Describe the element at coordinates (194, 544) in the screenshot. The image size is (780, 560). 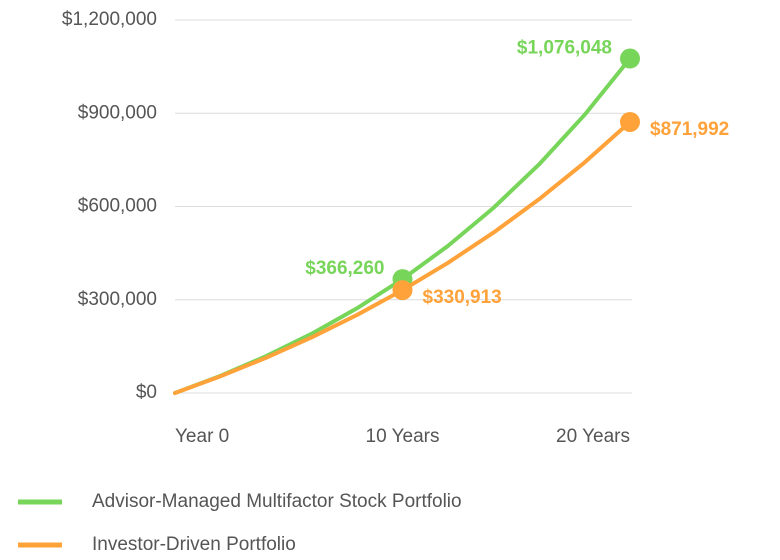
I see `legend-label: Investor-Driven Portfolio` at that location.